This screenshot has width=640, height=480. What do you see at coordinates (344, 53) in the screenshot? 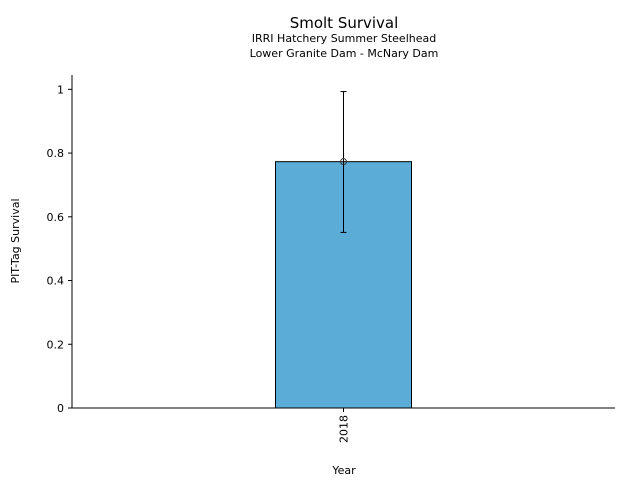
I see `chart-subtitle-2: Lower Granite Dam - McNary Dam` at bounding box center [344, 53].